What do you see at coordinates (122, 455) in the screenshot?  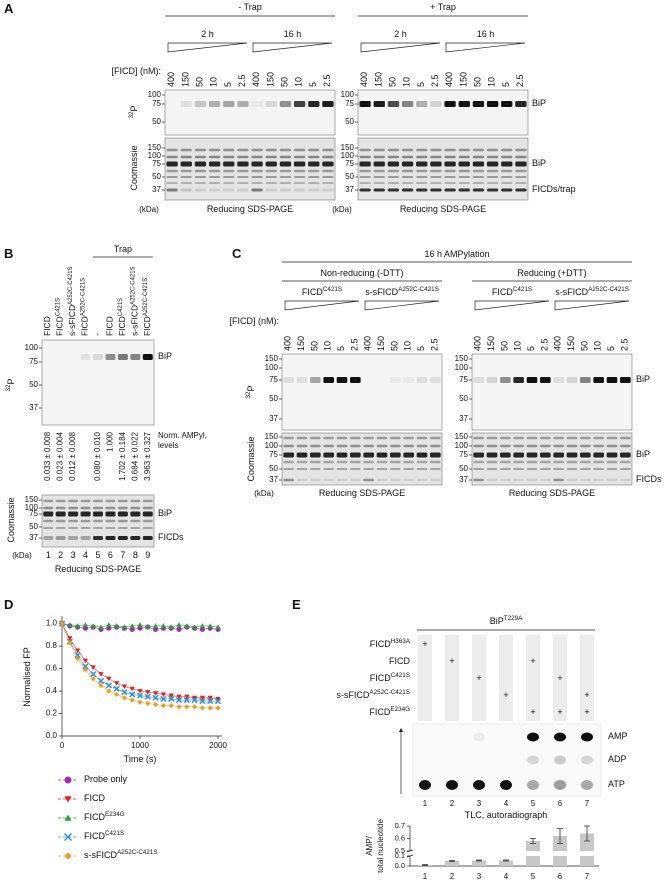 I see `text-part: 1.702 ± 0.184` at bounding box center [122, 455].